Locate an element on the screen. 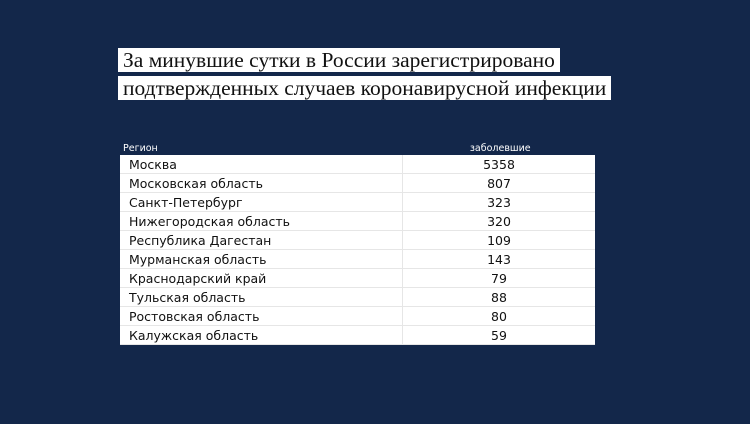 The height and width of the screenshot is (424, 750). region-cell: Ростовская область is located at coordinates (261, 316).